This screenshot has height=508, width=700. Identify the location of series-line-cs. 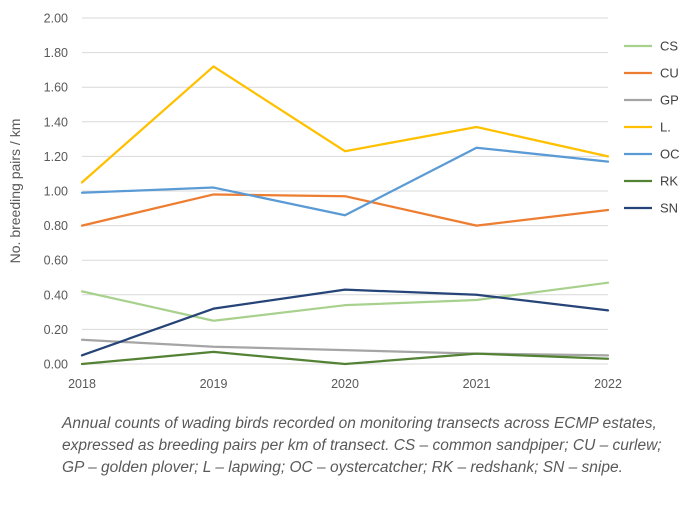
(345, 301).